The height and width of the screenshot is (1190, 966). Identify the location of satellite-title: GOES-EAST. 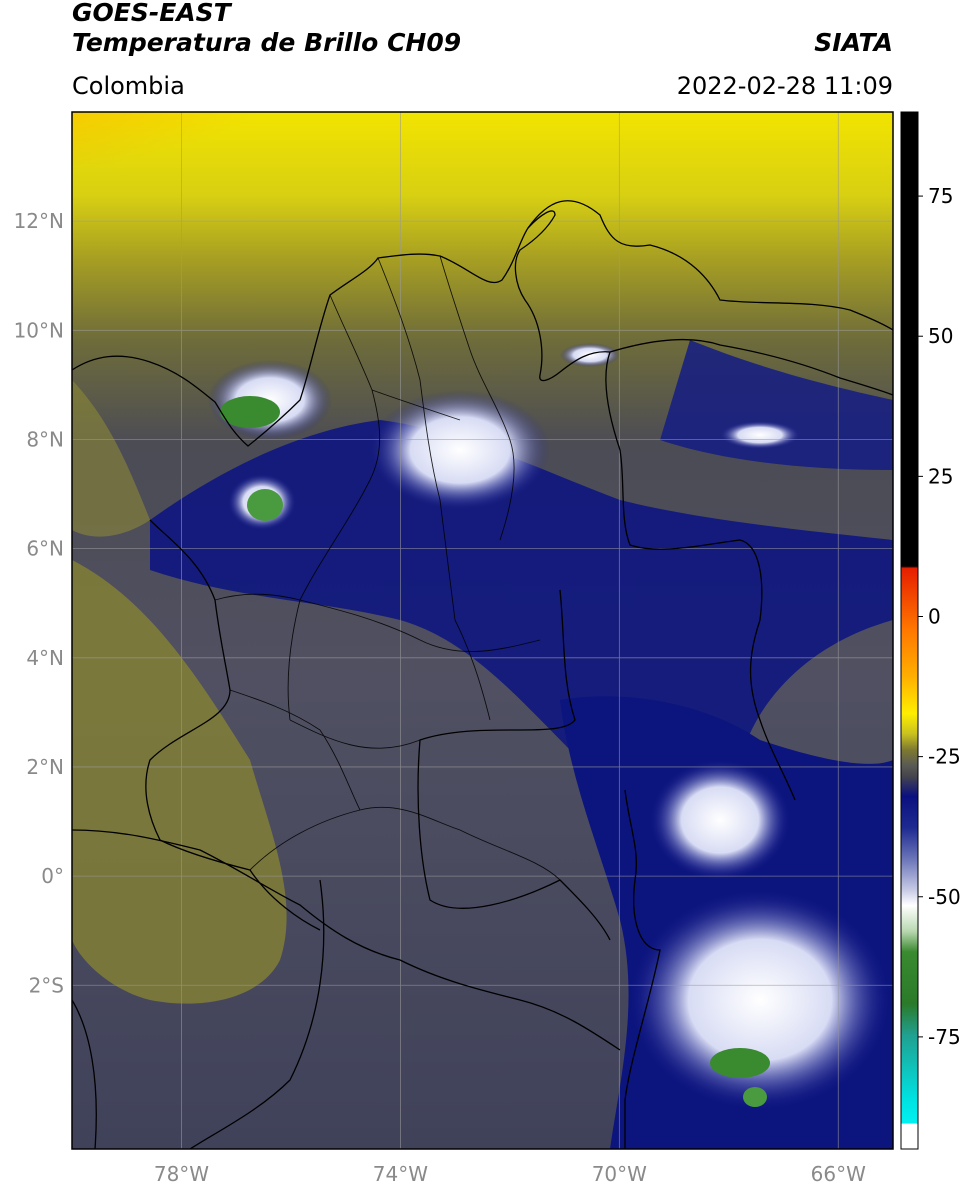
(151, 13).